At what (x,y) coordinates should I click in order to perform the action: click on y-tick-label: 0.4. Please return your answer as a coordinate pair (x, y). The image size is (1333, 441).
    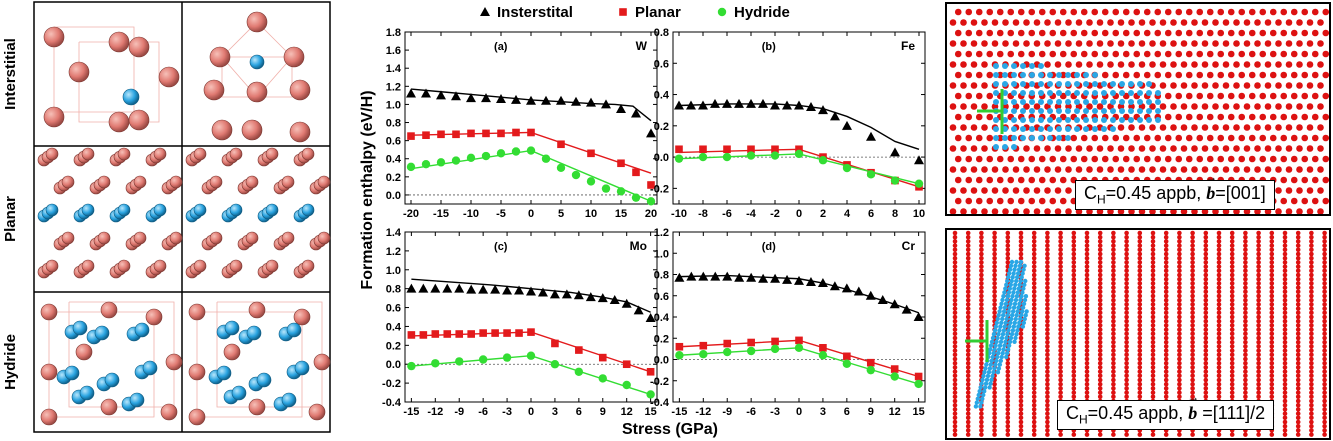
    Looking at the image, I should click on (394, 160).